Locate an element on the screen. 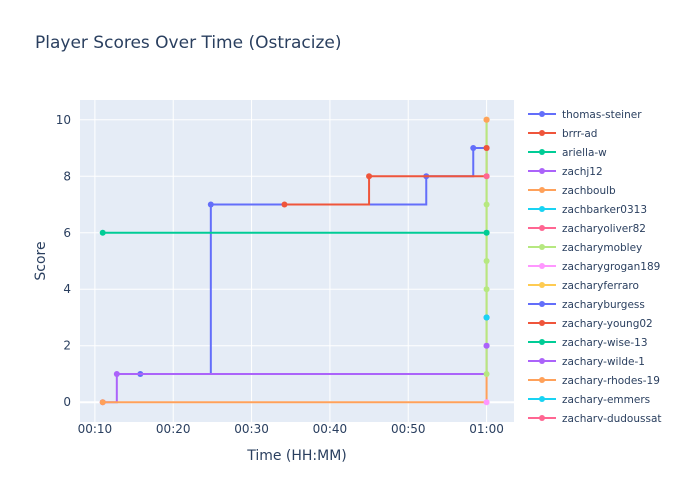 This screenshot has height=500, width=700. legend-label: zachary-wilde-1 is located at coordinates (603, 362).